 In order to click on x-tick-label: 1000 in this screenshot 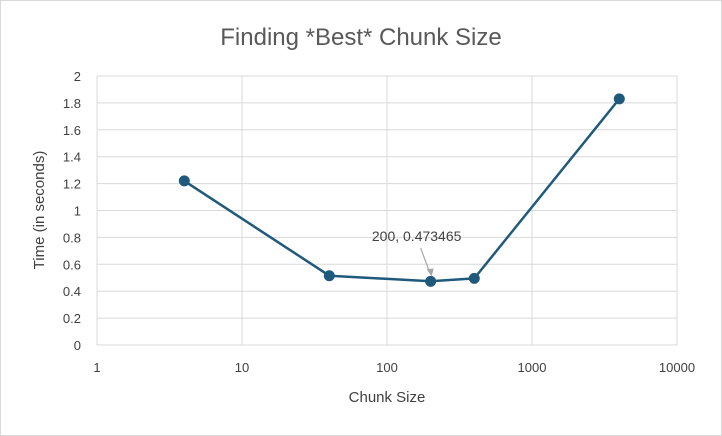, I will do `click(532, 367)`.